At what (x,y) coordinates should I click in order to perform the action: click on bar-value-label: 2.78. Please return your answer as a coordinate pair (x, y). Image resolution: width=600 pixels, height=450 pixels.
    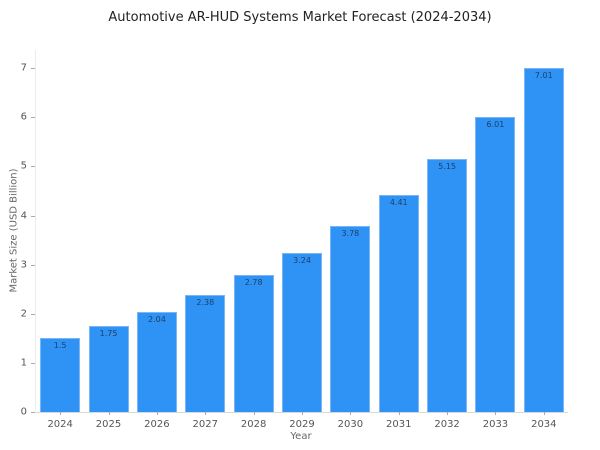
    Looking at the image, I should click on (253, 283).